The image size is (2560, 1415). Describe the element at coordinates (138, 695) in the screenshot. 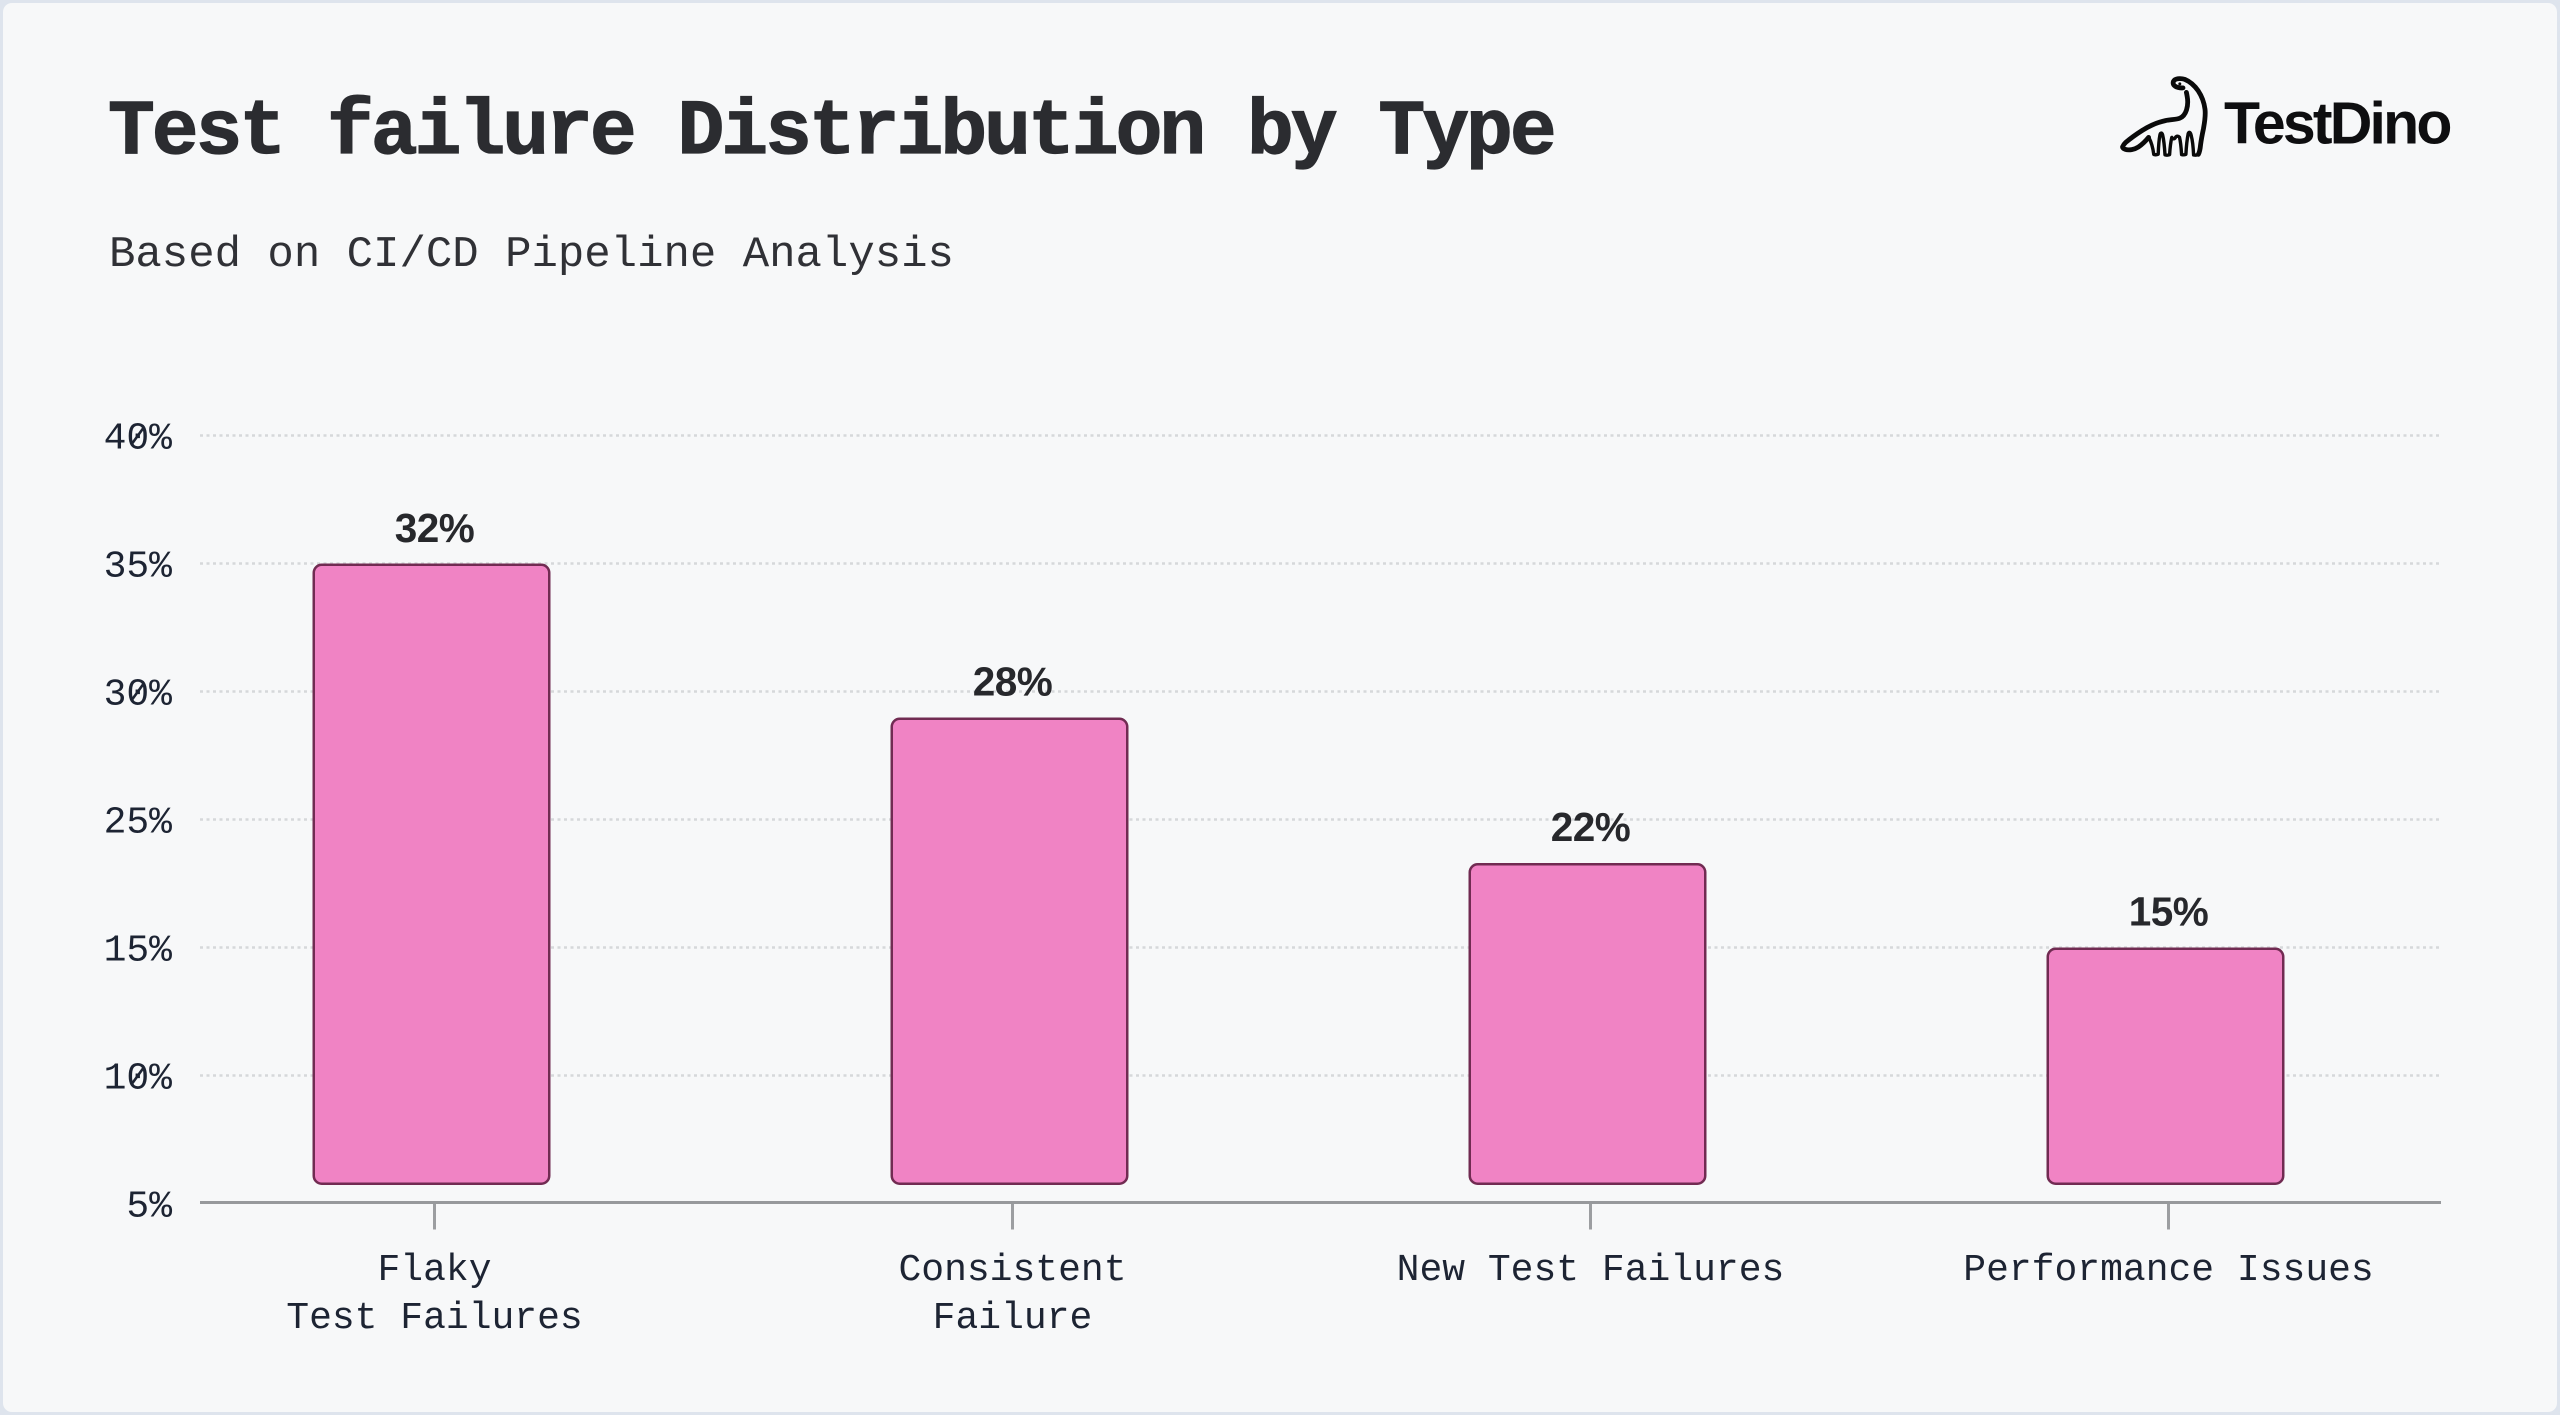

I see `svg-text: 30%` at that location.